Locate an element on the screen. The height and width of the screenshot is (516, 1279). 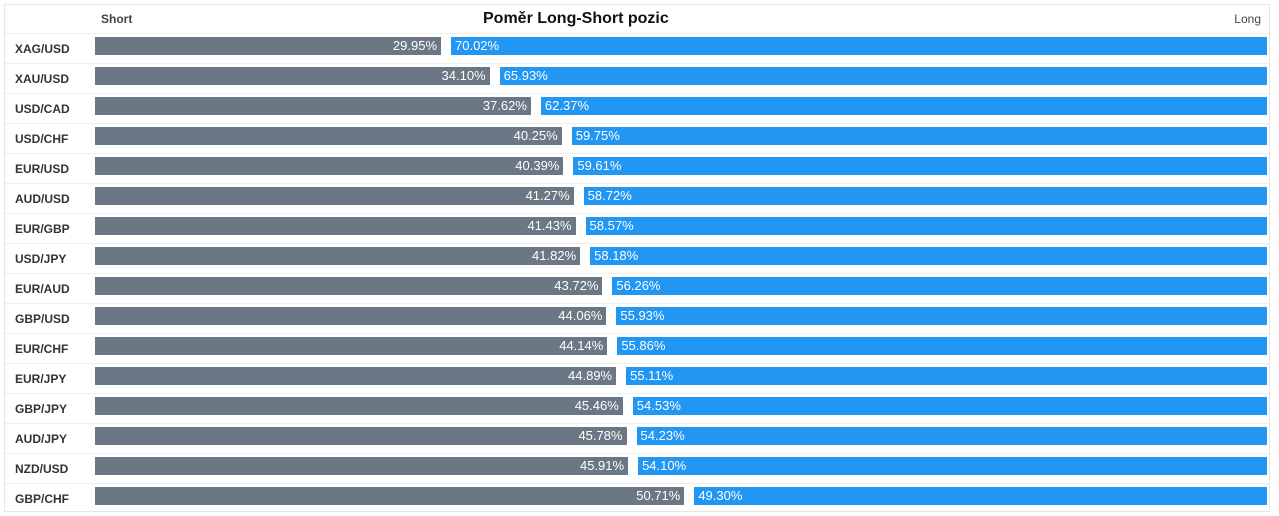
long-value-label: 54.23% is located at coordinates (662, 435).